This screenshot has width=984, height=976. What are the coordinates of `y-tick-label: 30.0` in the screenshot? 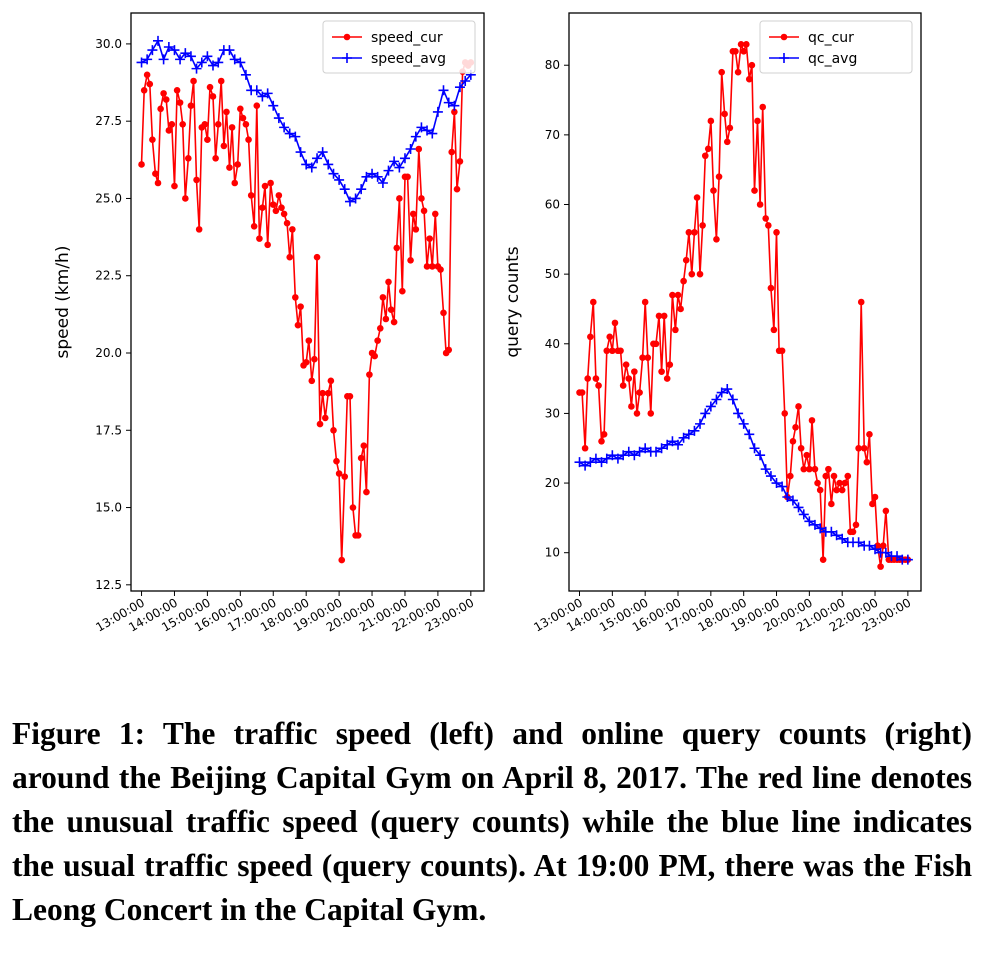 It's located at (108, 44).